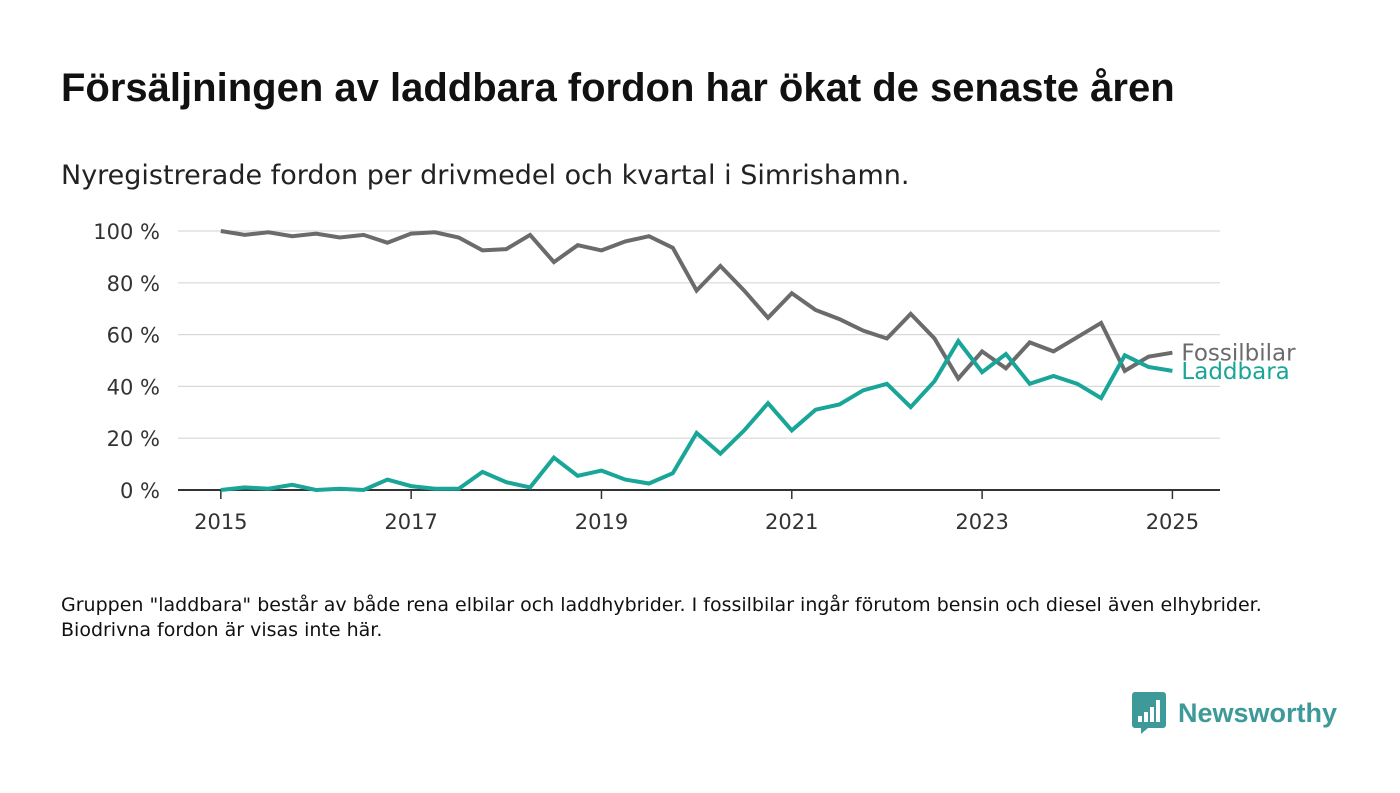  What do you see at coordinates (696, 305) in the screenshot?
I see `series-line-fossilbilar` at bounding box center [696, 305].